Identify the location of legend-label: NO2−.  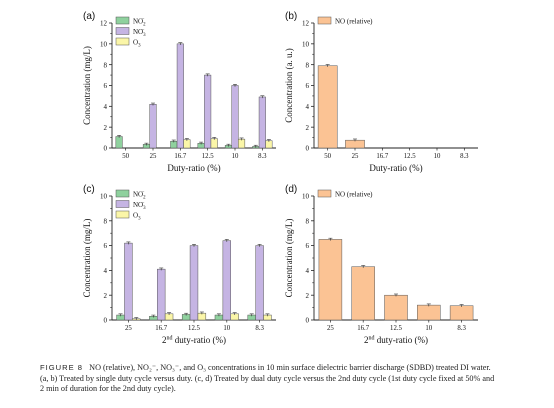
(139, 196).